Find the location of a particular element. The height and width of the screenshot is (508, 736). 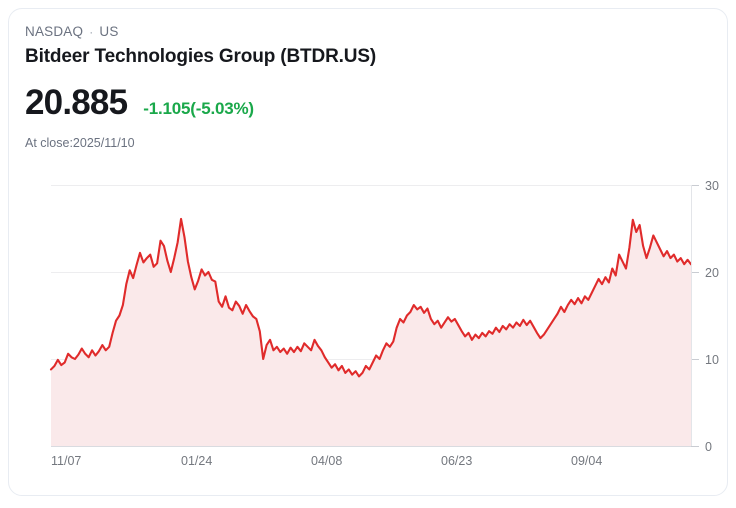

current-price: 20.885 is located at coordinates (76, 102).